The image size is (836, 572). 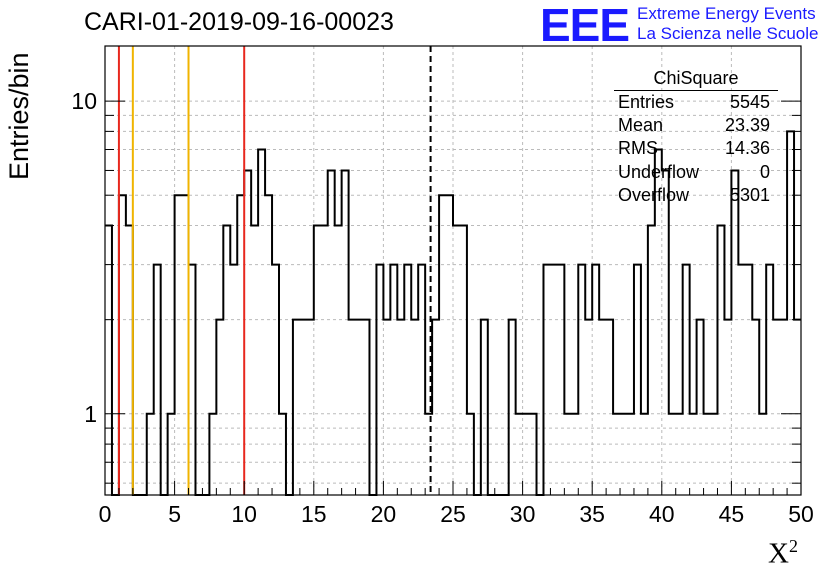 I want to click on stats-title: ChiSquare, so click(x=696, y=78).